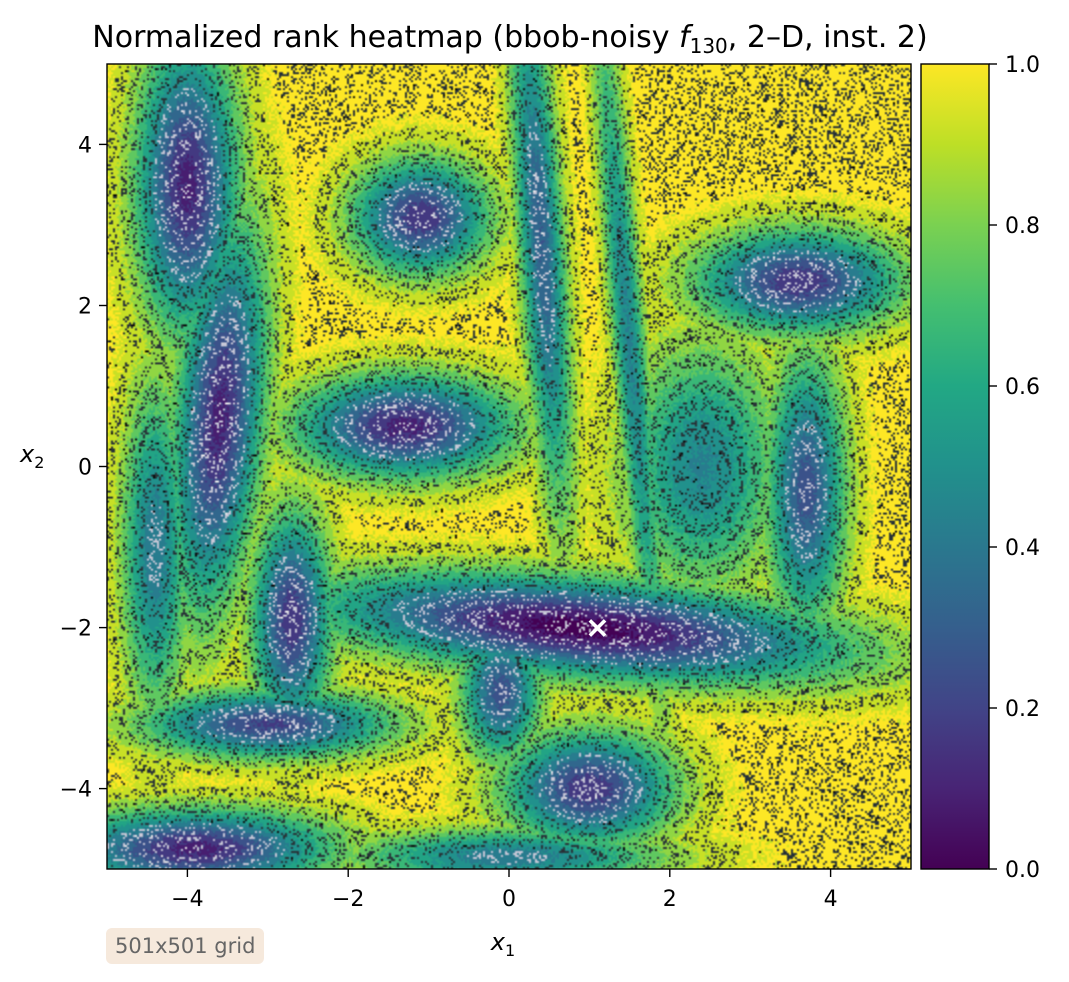 The image size is (1069, 982). Describe the element at coordinates (831, 899) in the screenshot. I see `x-tick-label: 4` at that location.